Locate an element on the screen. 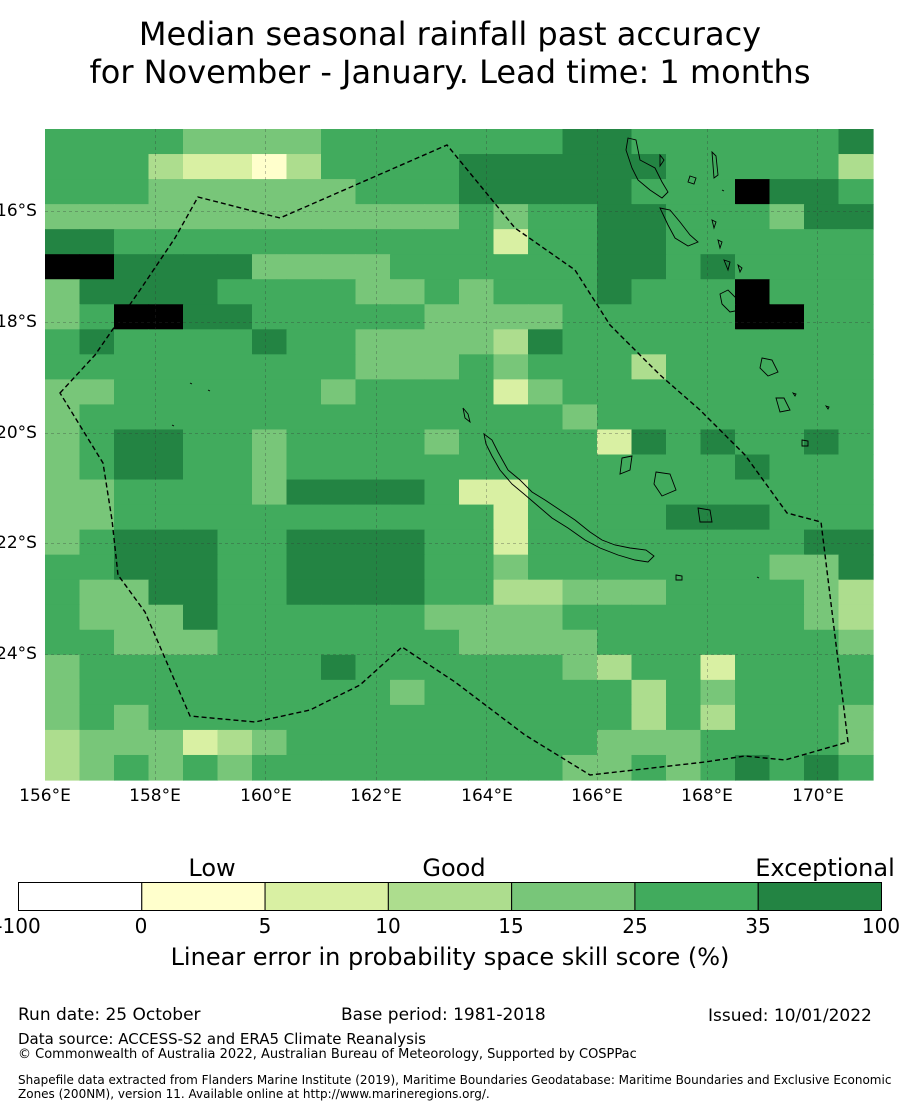 The height and width of the screenshot is (1110, 900). loyalty-islands-coast is located at coordinates (587, 494).